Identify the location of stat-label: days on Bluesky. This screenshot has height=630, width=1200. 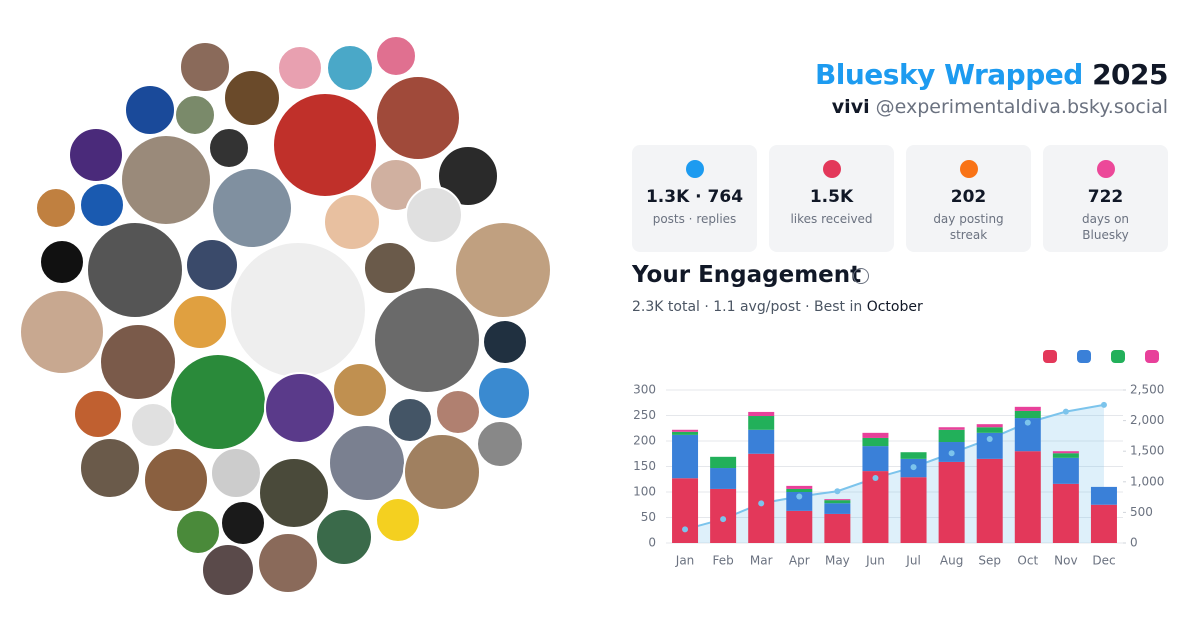
(1105, 227).